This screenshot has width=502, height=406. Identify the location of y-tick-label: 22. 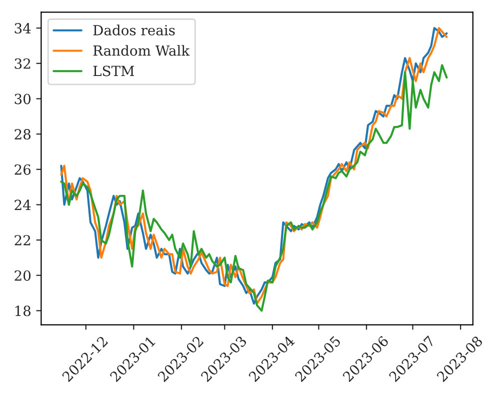
(22, 240).